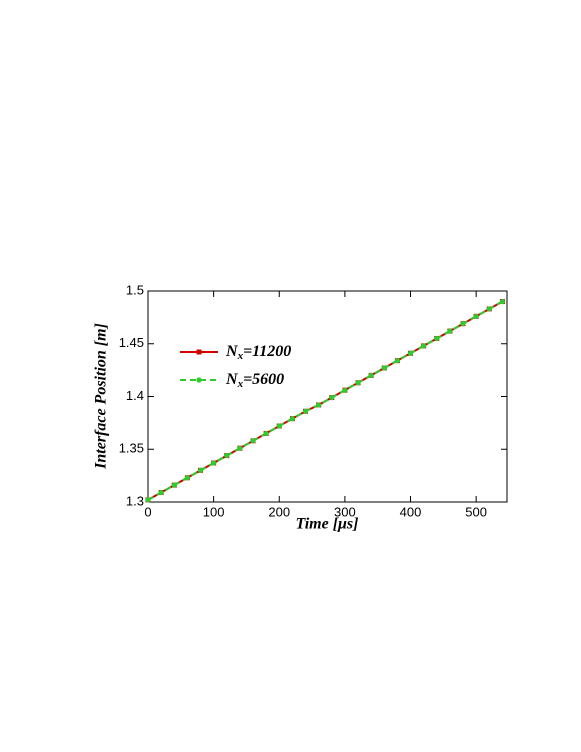  What do you see at coordinates (345, 511) in the screenshot?
I see `x-tick-label: 300` at bounding box center [345, 511].